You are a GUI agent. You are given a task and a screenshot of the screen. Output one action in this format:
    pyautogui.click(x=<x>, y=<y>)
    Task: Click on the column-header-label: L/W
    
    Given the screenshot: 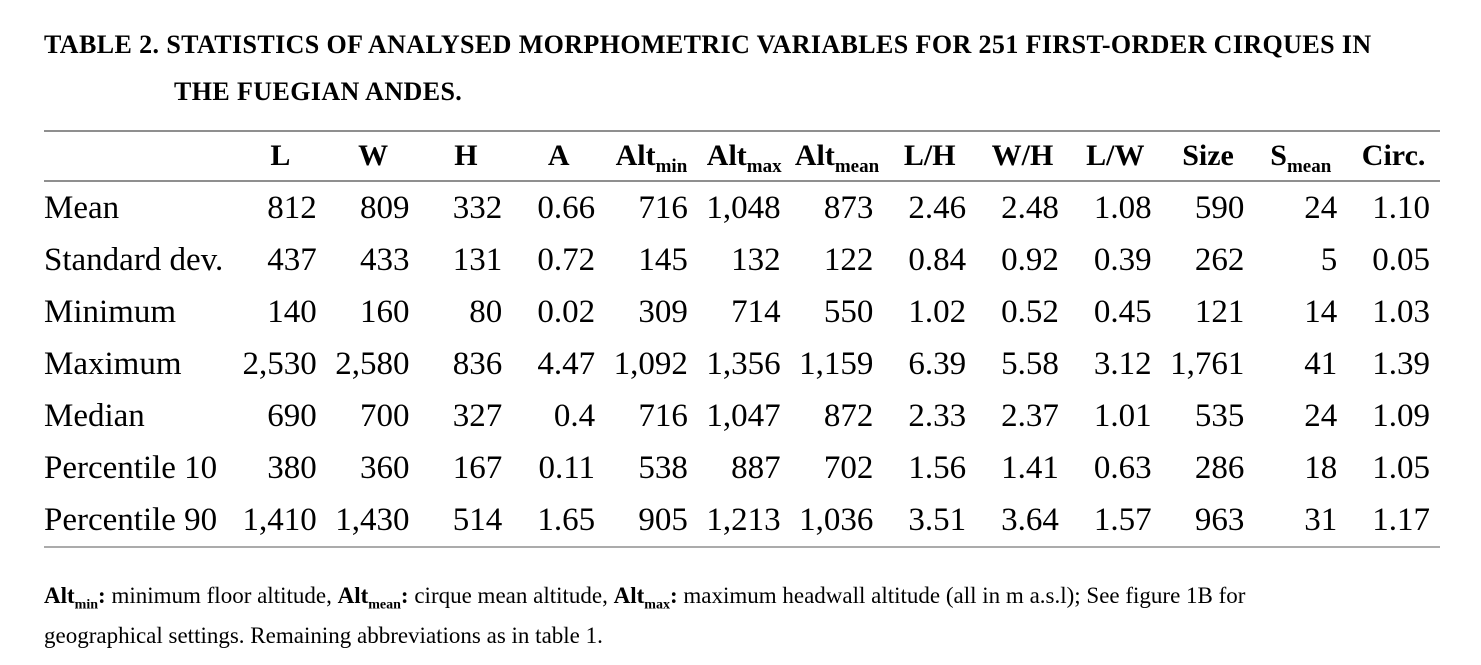 What is the action you would take?
    pyautogui.click(x=1115, y=155)
    